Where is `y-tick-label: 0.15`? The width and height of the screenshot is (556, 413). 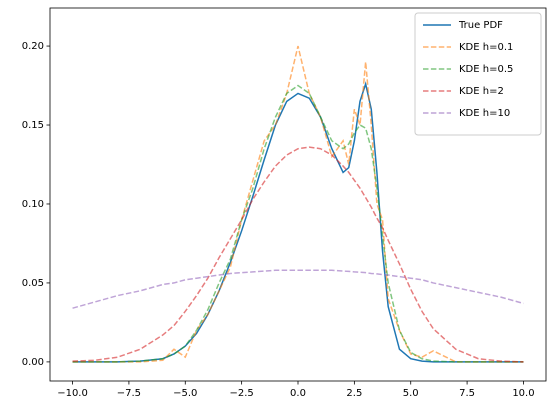 y-tick-label: 0.15 is located at coordinates (33, 125).